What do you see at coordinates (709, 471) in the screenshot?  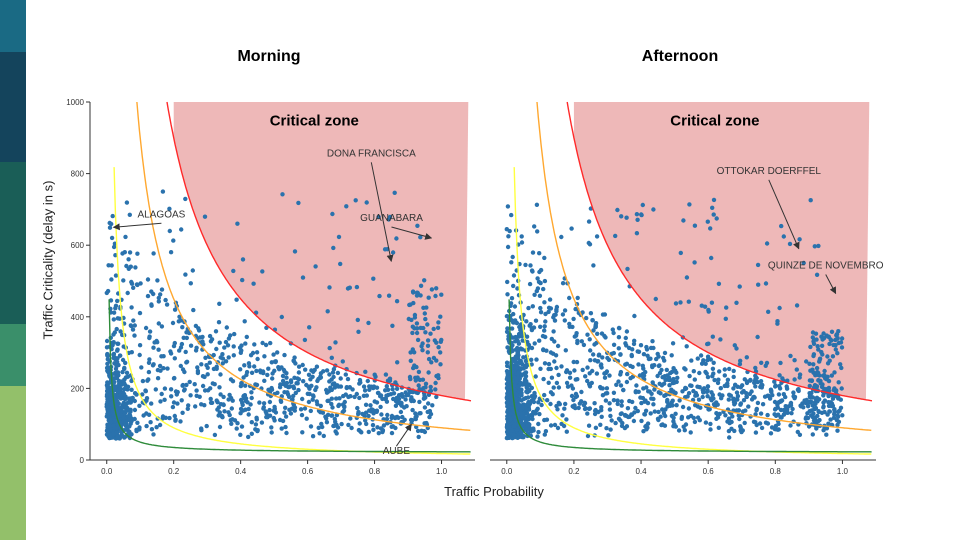 I see `x-tick-label: 0.6` at bounding box center [709, 471].